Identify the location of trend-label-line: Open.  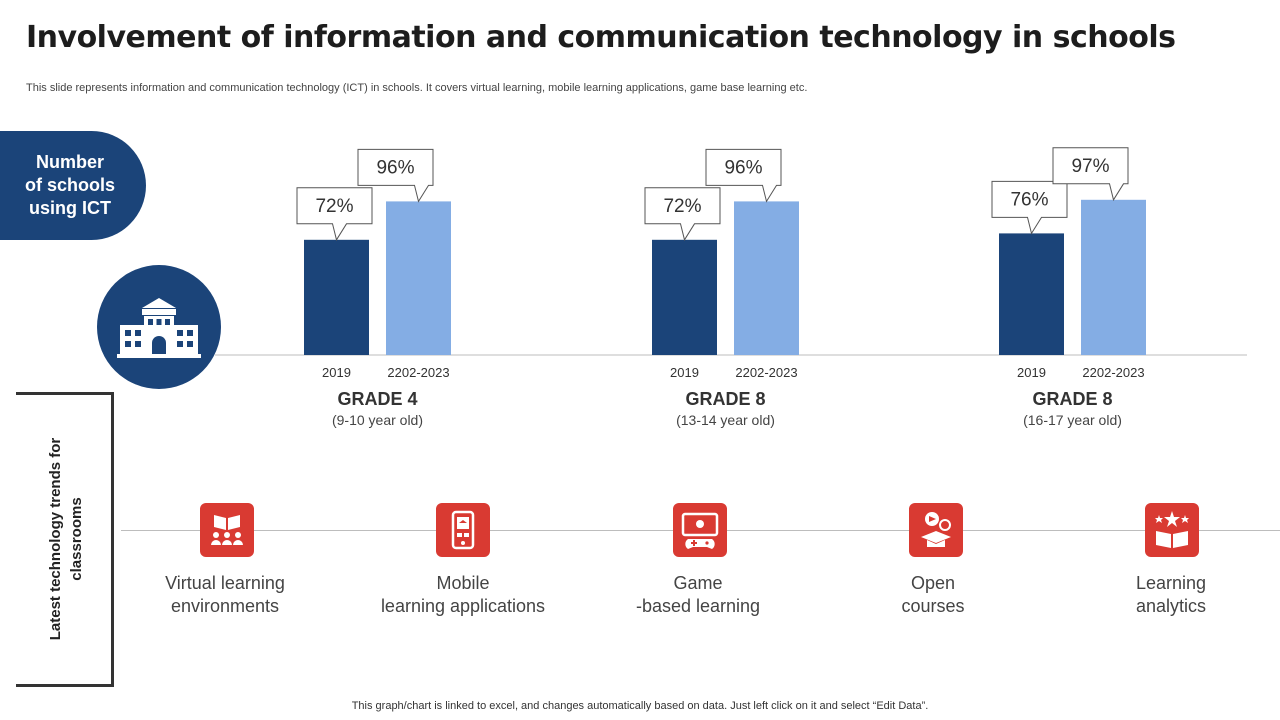
(933, 583).